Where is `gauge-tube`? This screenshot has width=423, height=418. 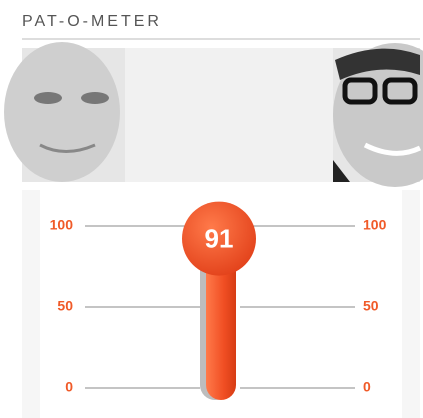 gauge-tube is located at coordinates (221, 320).